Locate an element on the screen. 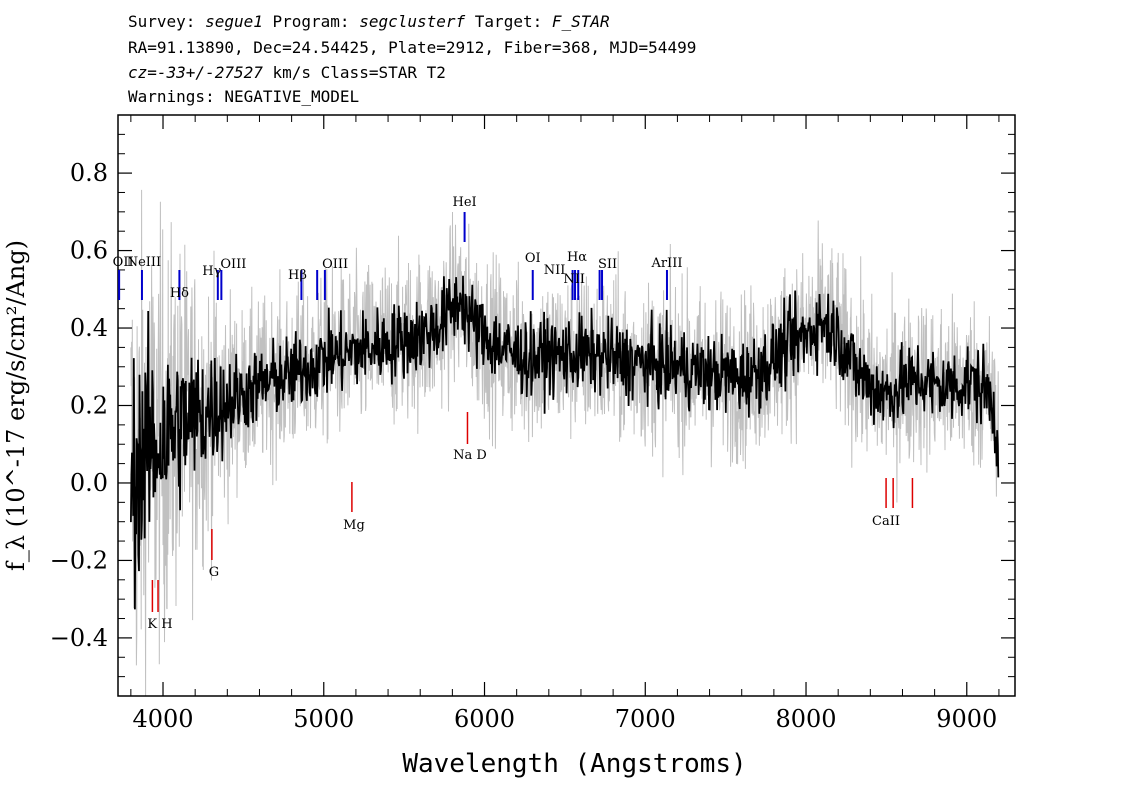  emission-line-label: SII is located at coordinates (607, 264).